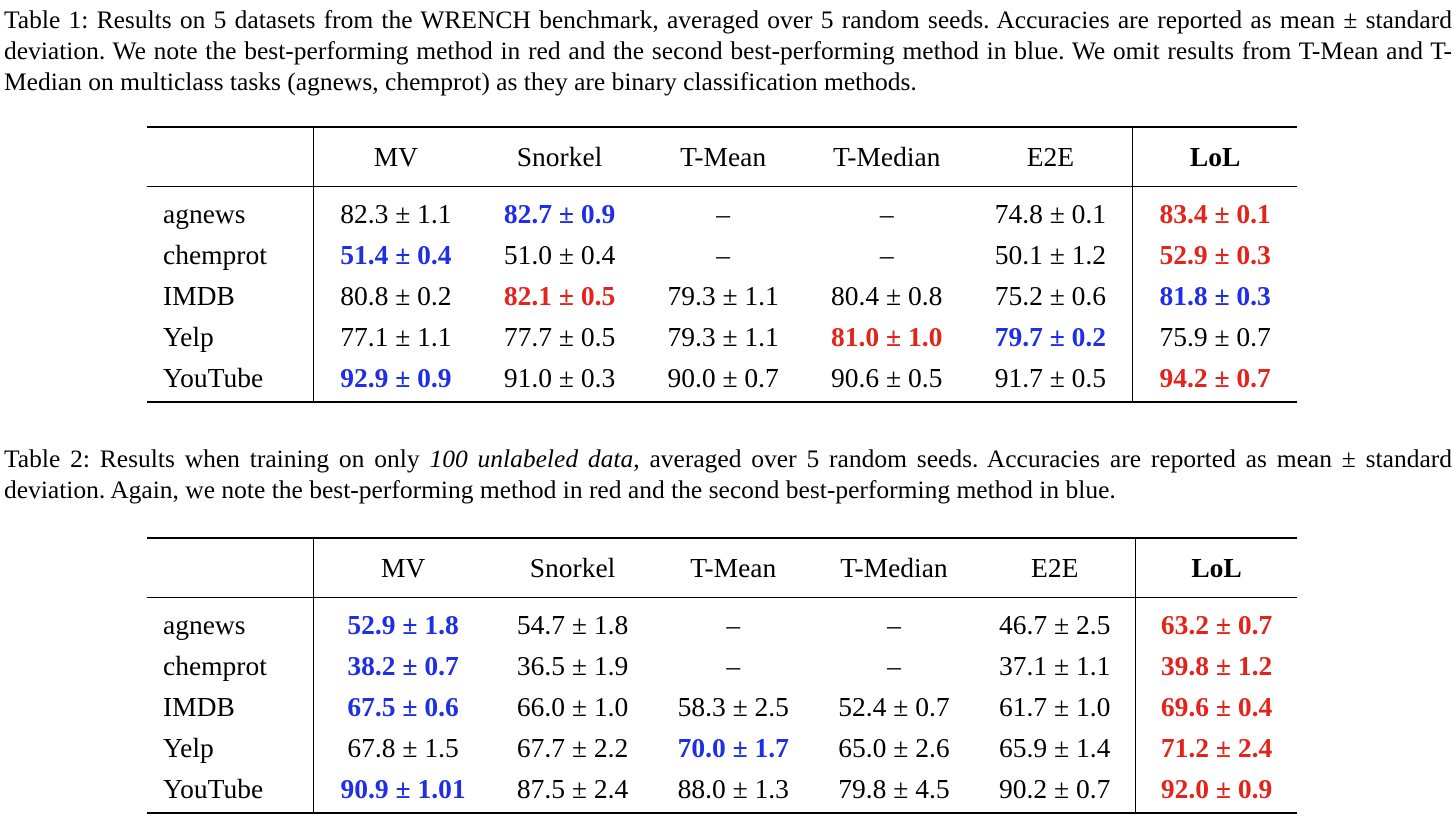  What do you see at coordinates (403, 706) in the screenshot?
I see `table-cell: 67.5 ± 0.6` at bounding box center [403, 706].